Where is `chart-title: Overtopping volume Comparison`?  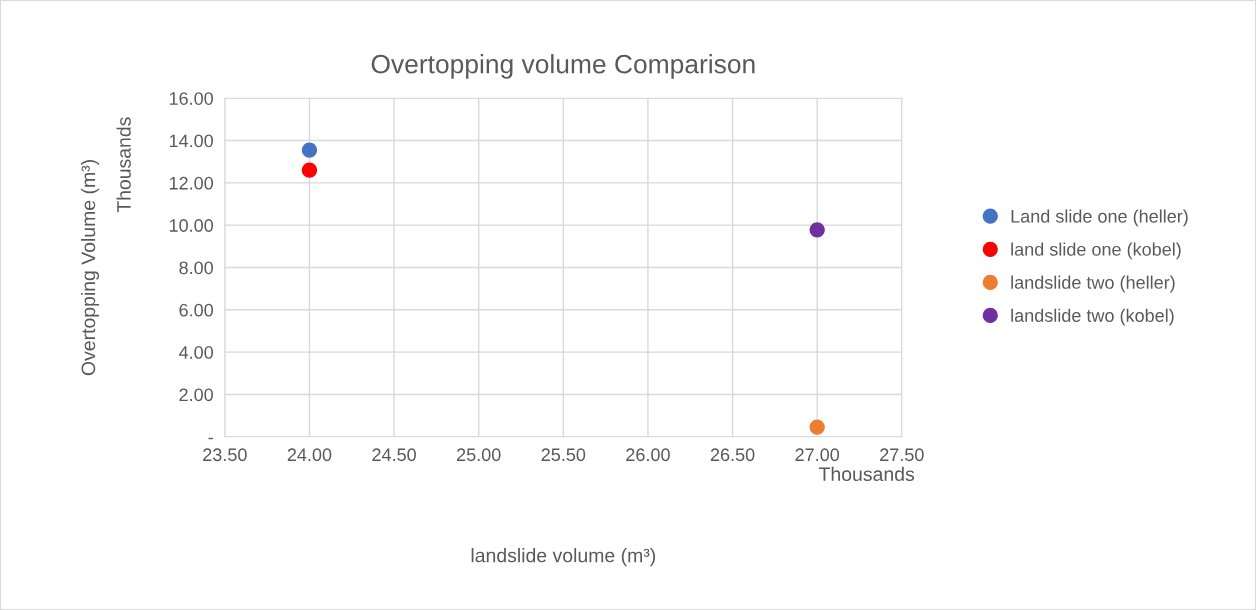
chart-title: Overtopping volume Comparison is located at coordinates (563, 66).